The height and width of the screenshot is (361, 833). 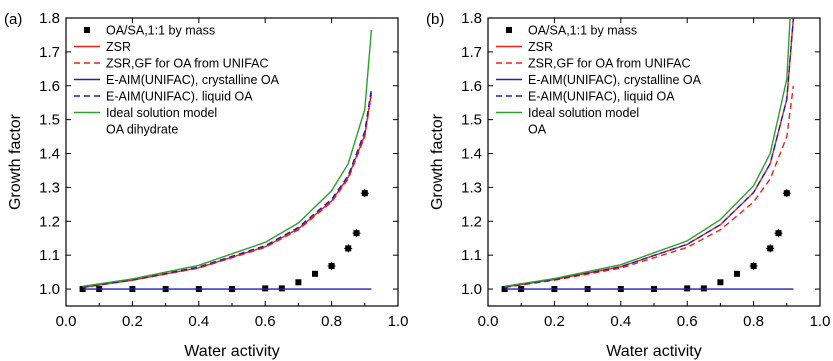 What do you see at coordinates (537, 130) in the screenshot?
I see `legend-note: OA` at bounding box center [537, 130].